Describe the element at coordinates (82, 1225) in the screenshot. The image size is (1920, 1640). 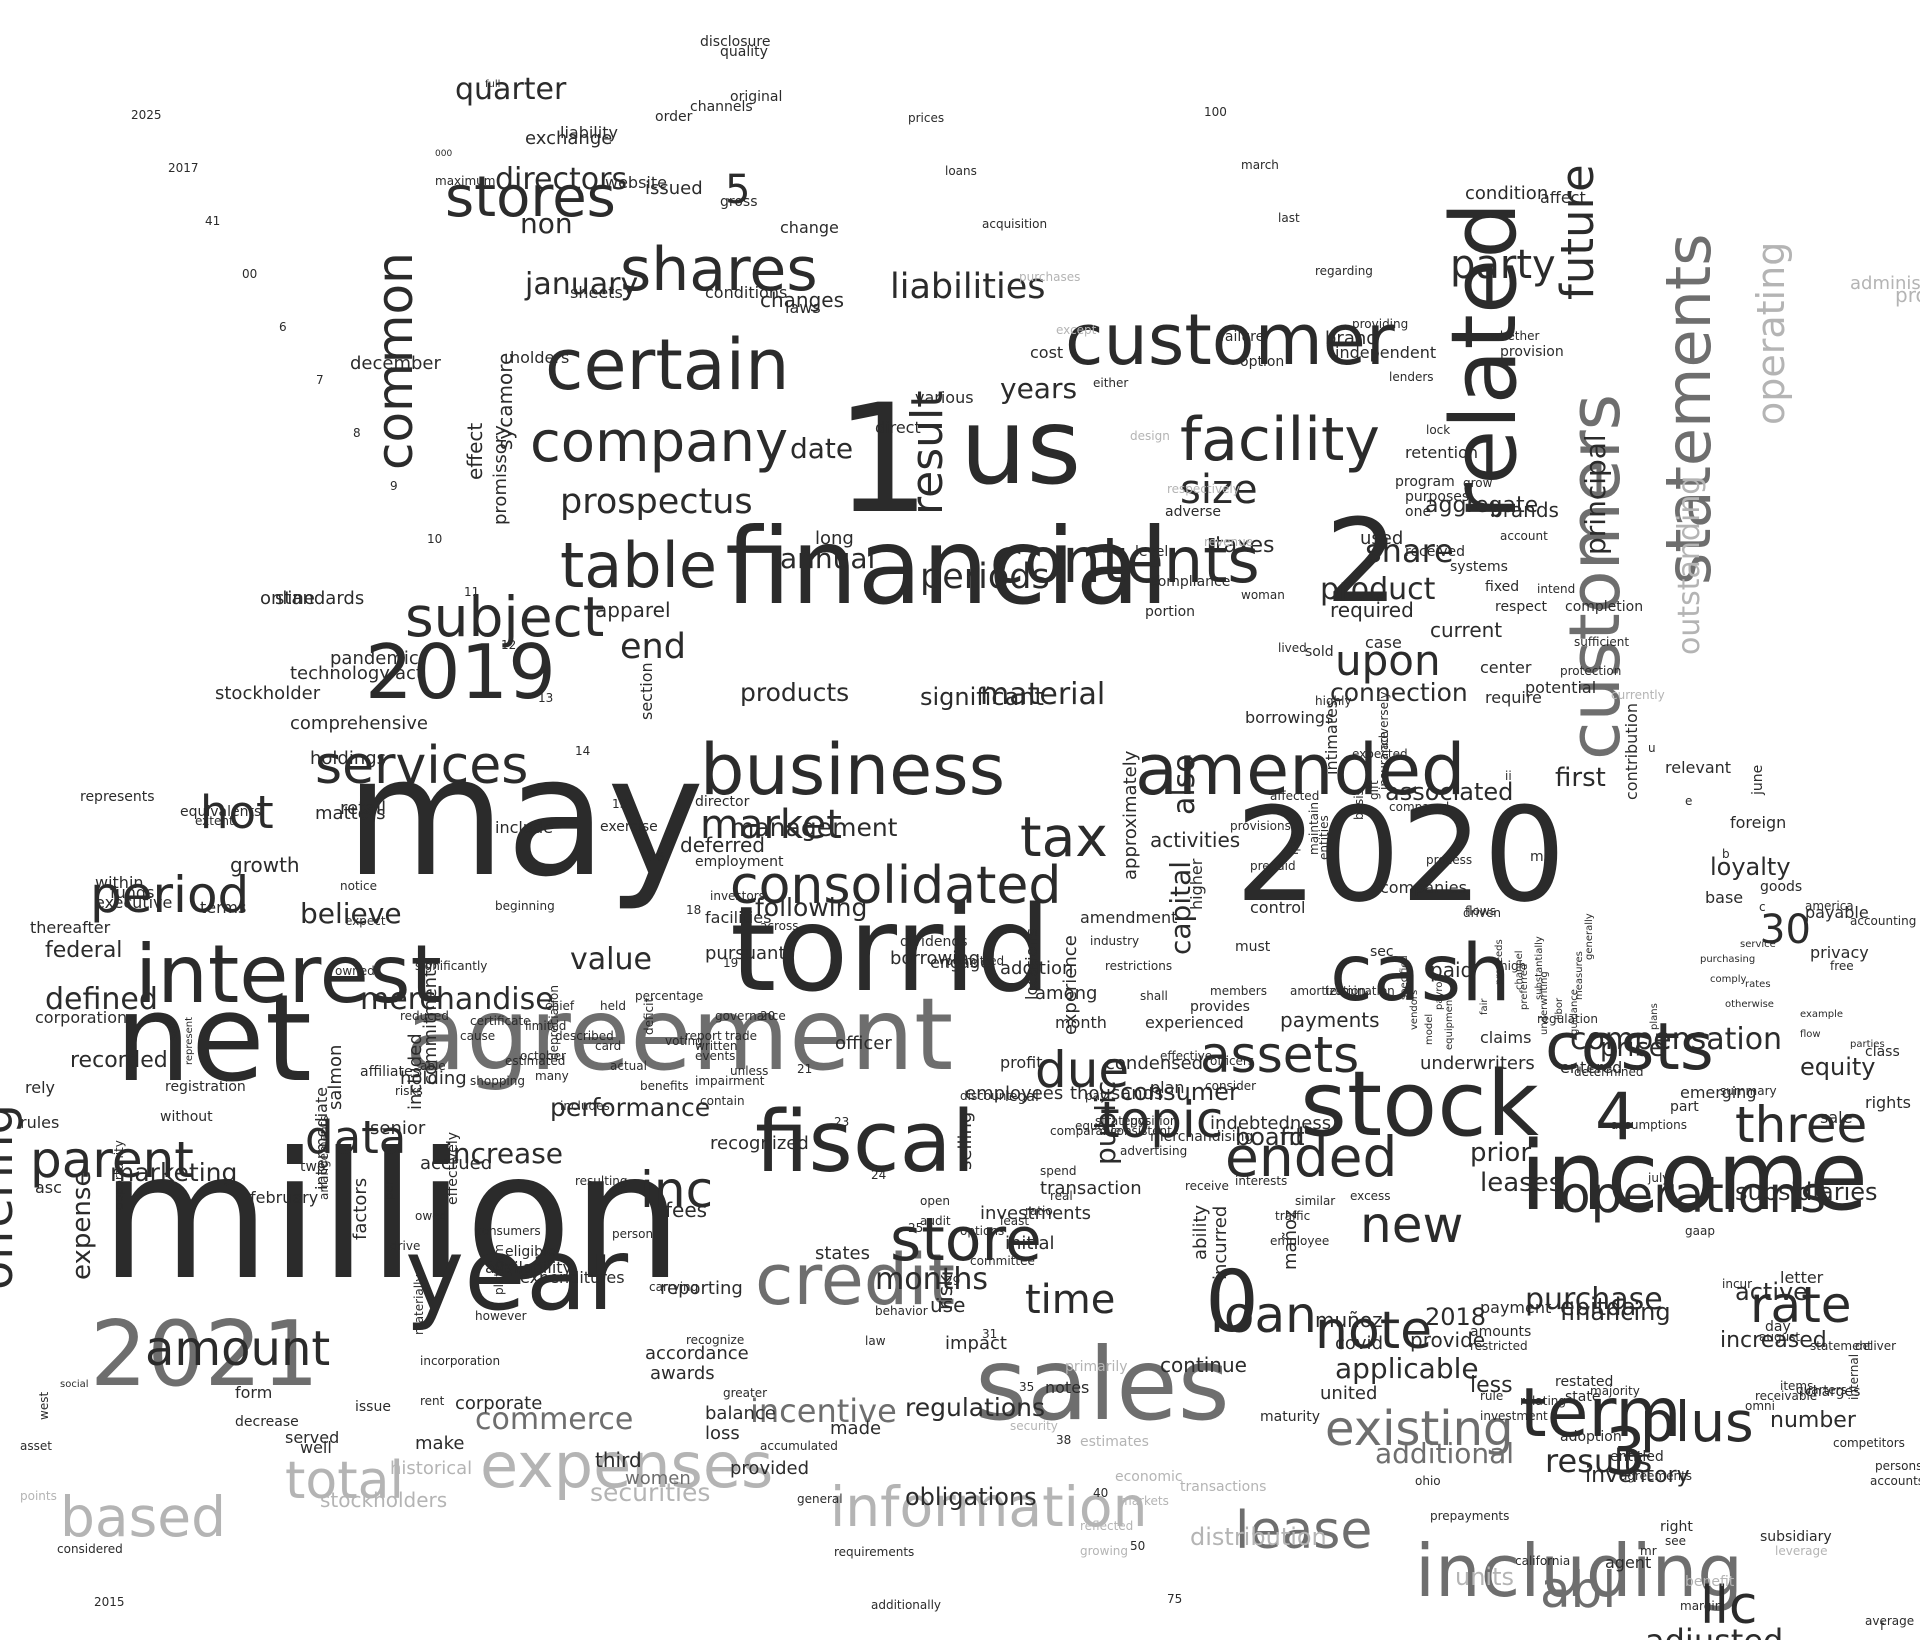
I see `cloud-word: expense` at that location.